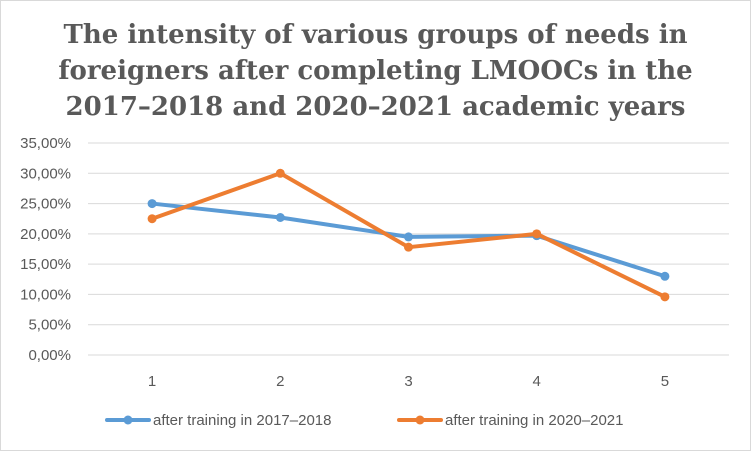 The width and height of the screenshot is (751, 451). What do you see at coordinates (534, 420) in the screenshot?
I see `legend-label-2: after training in 2020–2021` at bounding box center [534, 420].